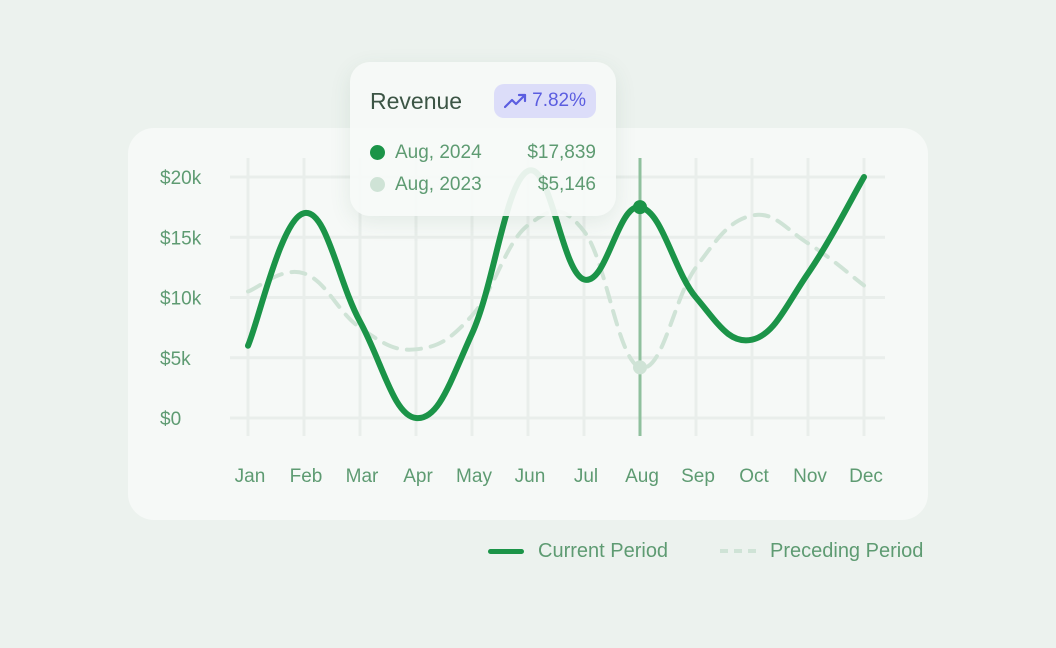 The height and width of the screenshot is (648, 1056). Describe the element at coordinates (530, 476) in the screenshot. I see `x-tick-label: Jun` at that location.